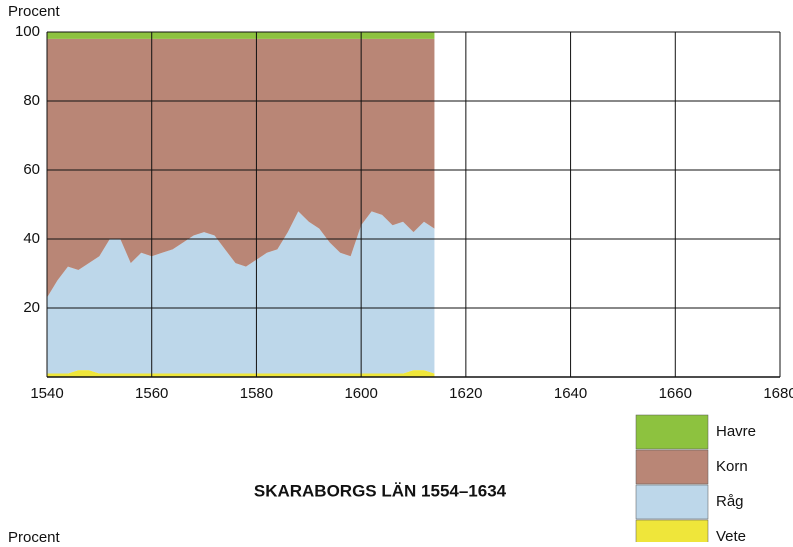 The width and height of the screenshot is (793, 547). What do you see at coordinates (34, 11) in the screenshot?
I see `y-axis-label: Procent` at bounding box center [34, 11].